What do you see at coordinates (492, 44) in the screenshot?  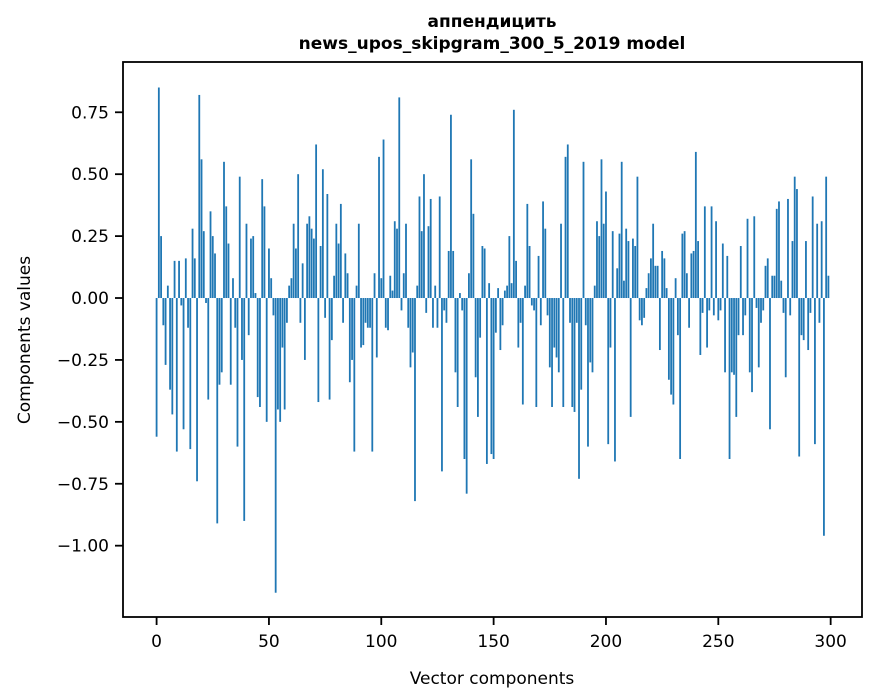 I see `chart-title-line2: news_upos_skipgram_300_5_2019 model` at bounding box center [492, 44].